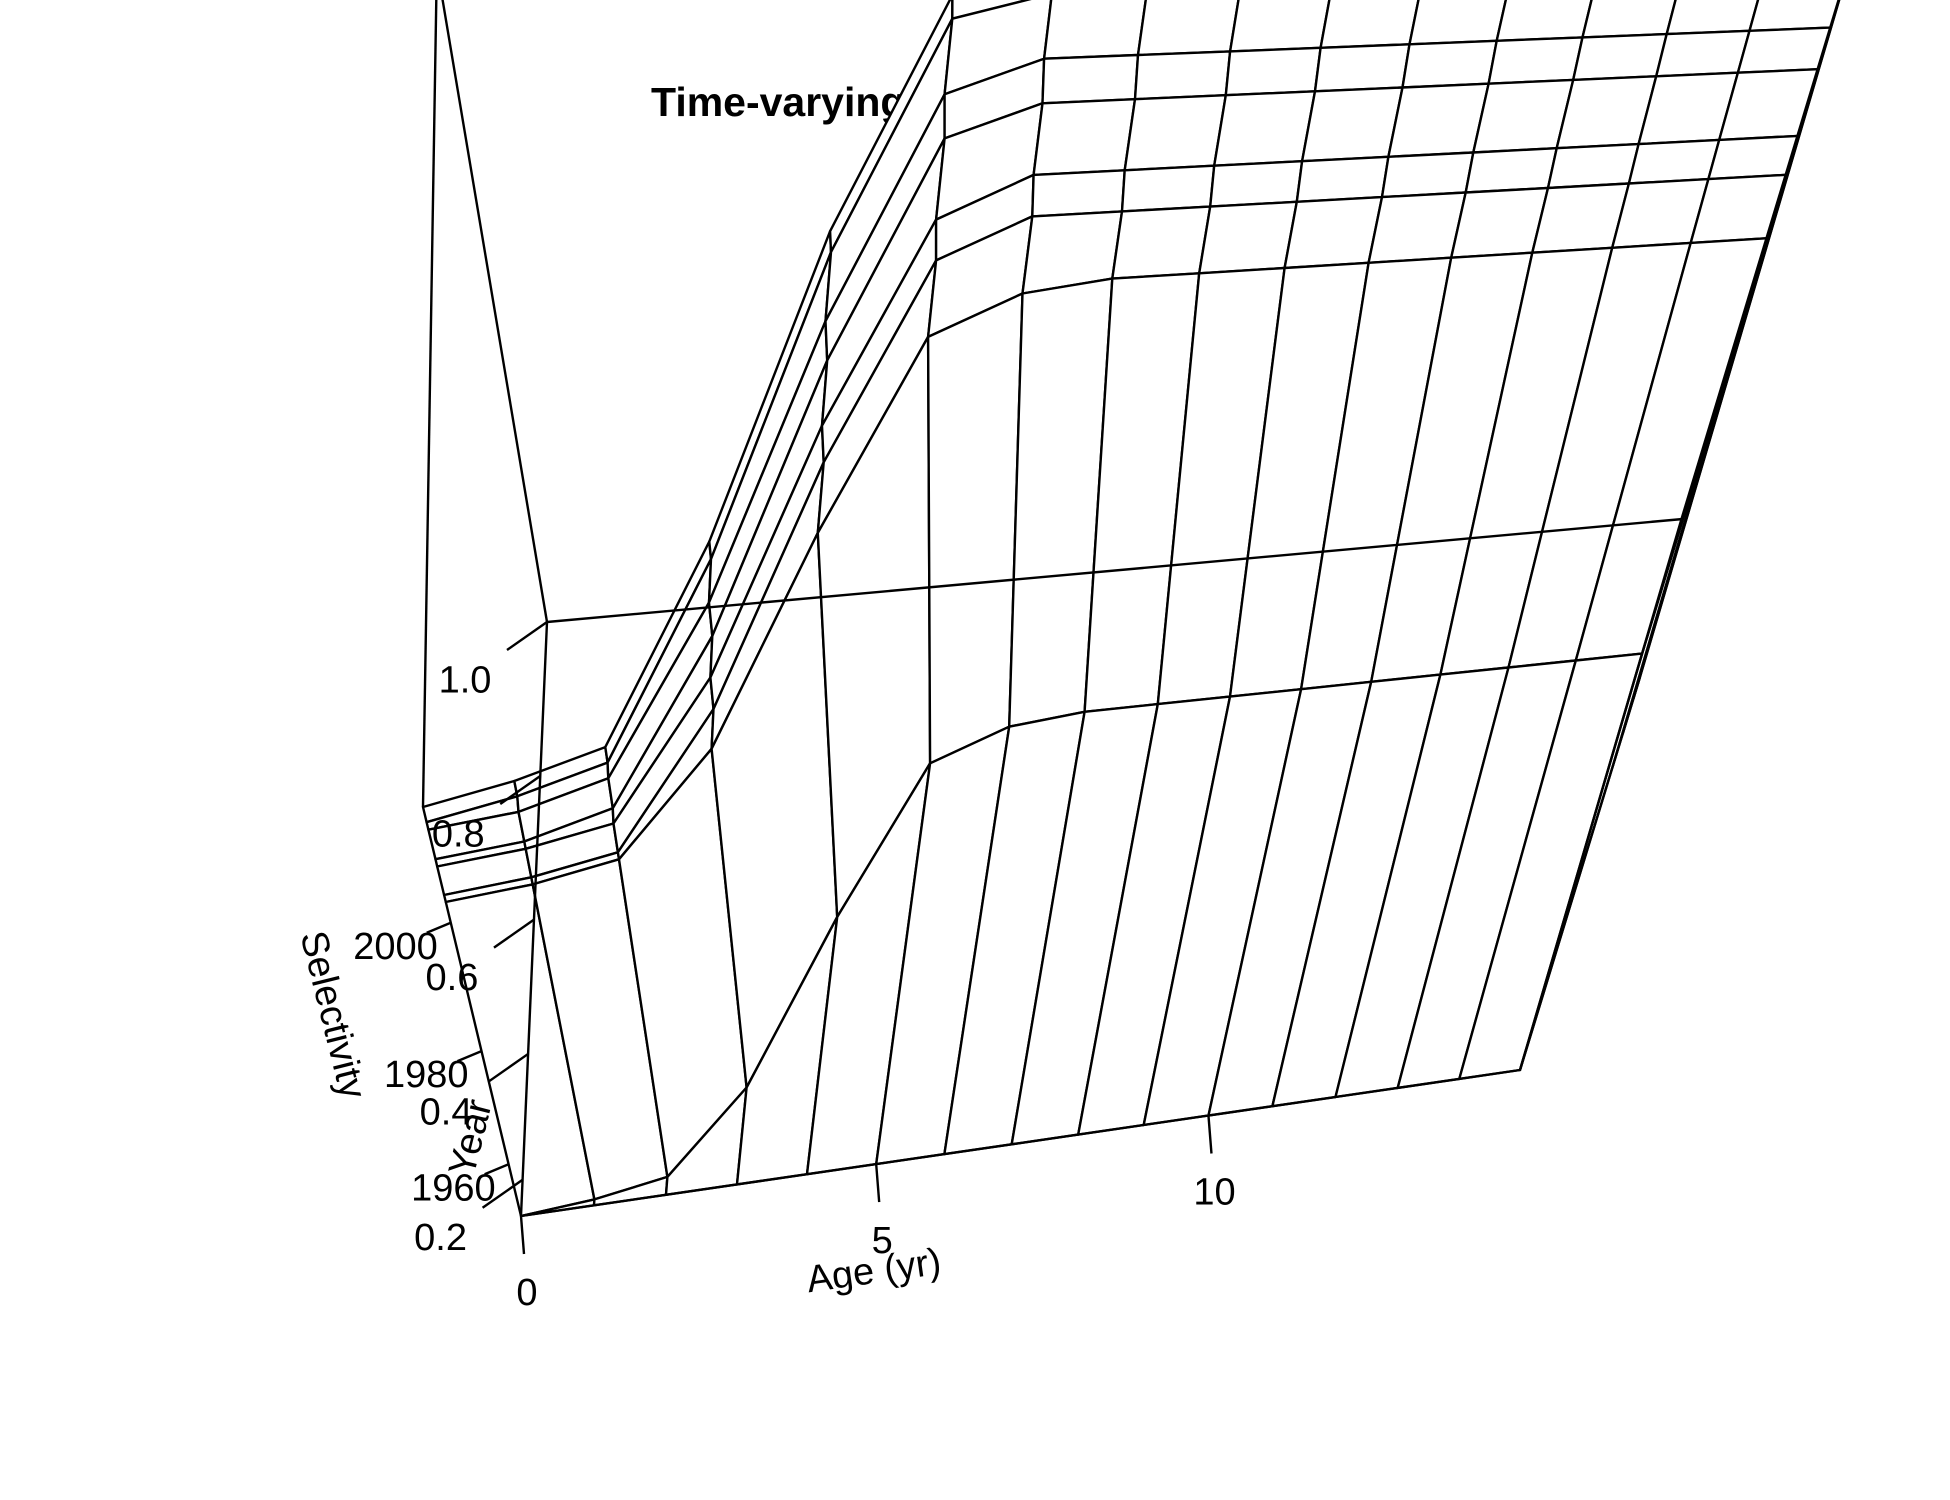  I want to click on box-edge-front-left-vertical, so click(534, 919).